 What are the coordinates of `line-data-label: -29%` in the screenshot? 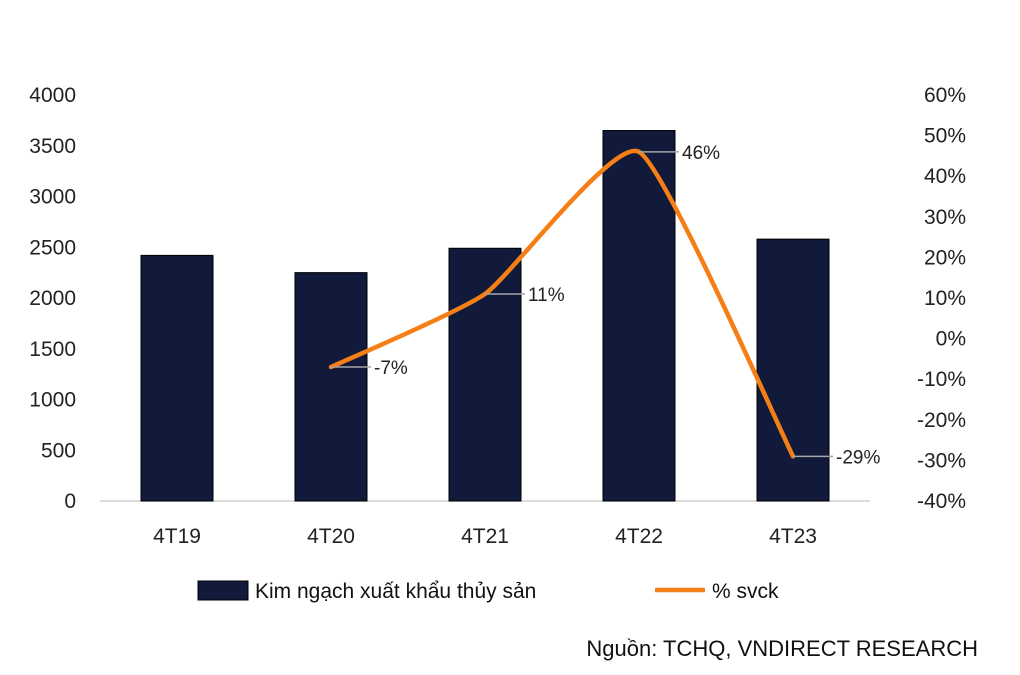 It's located at (858, 457).